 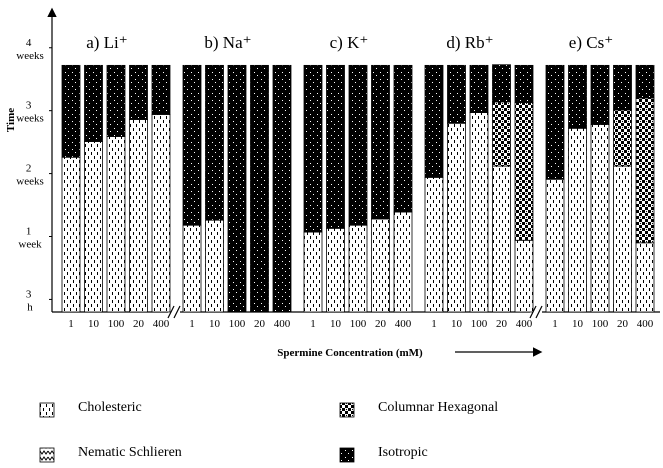 I want to click on y-tick-label: 3 h, so click(x=30, y=300).